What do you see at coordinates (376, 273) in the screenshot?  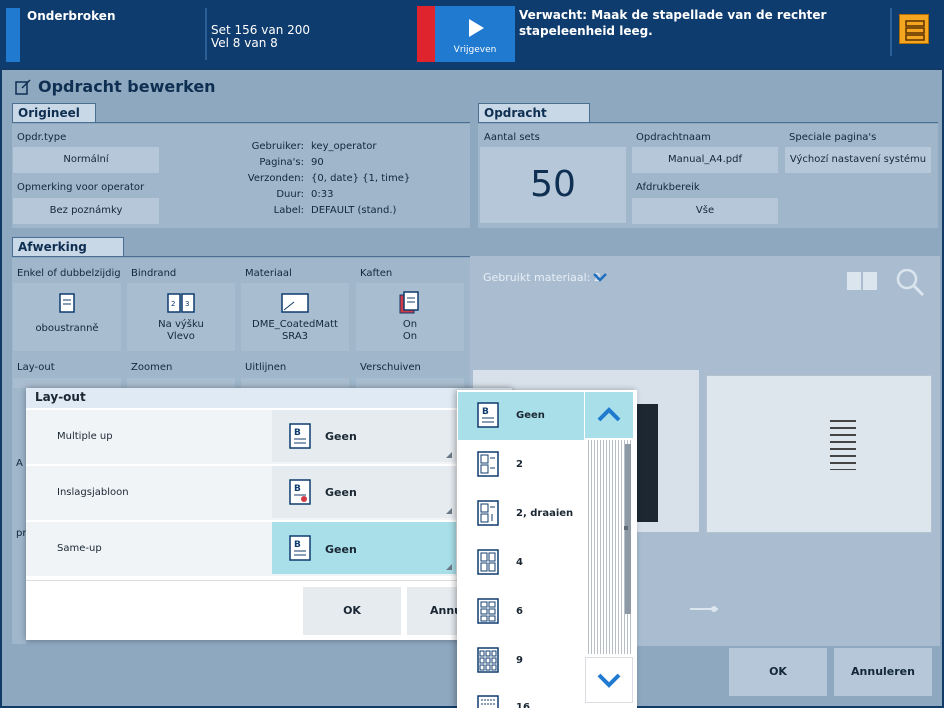 I see `covers-label: Kaften` at bounding box center [376, 273].